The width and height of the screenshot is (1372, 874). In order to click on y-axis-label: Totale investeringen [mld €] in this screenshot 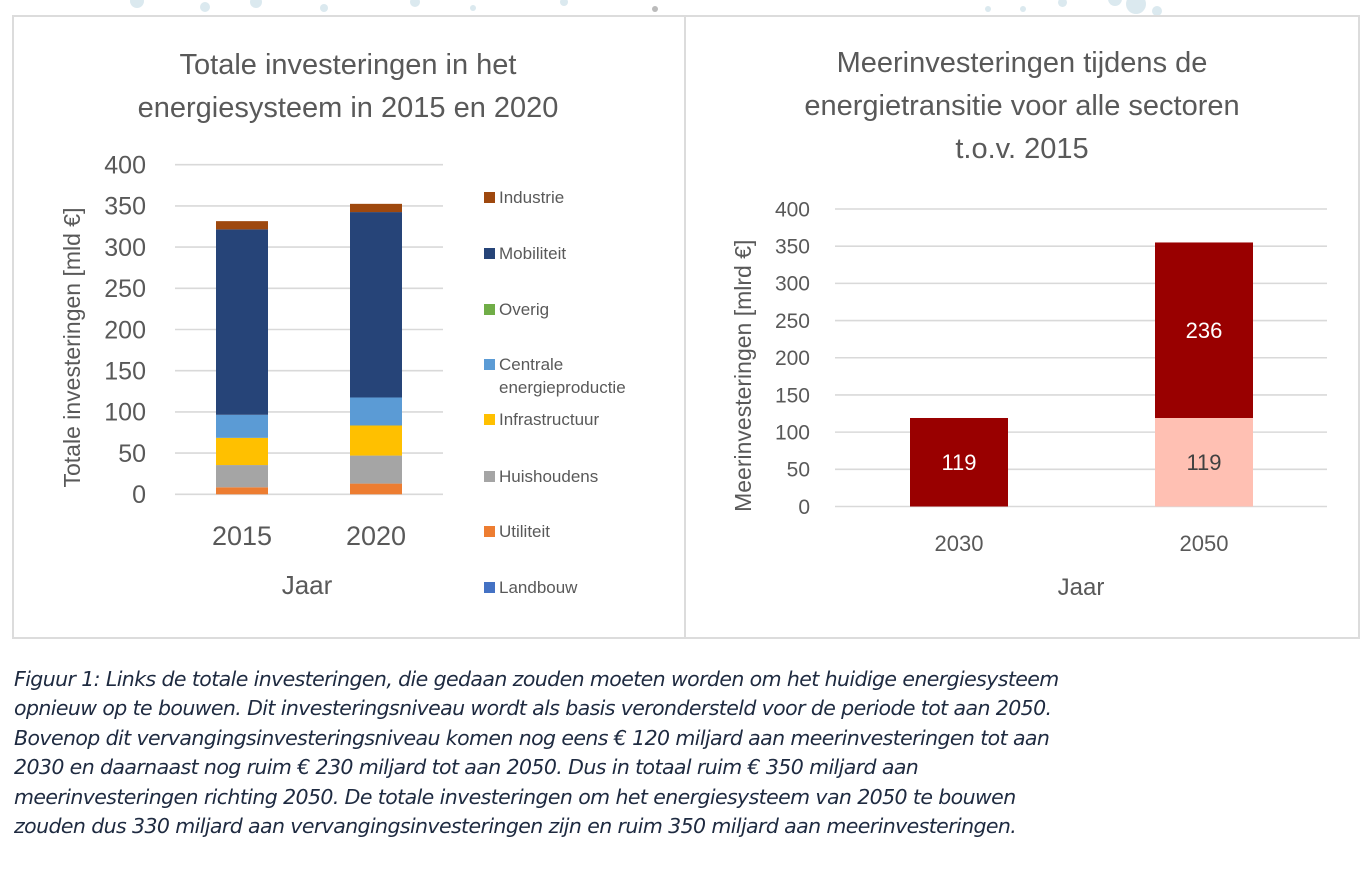, I will do `click(72, 348)`.